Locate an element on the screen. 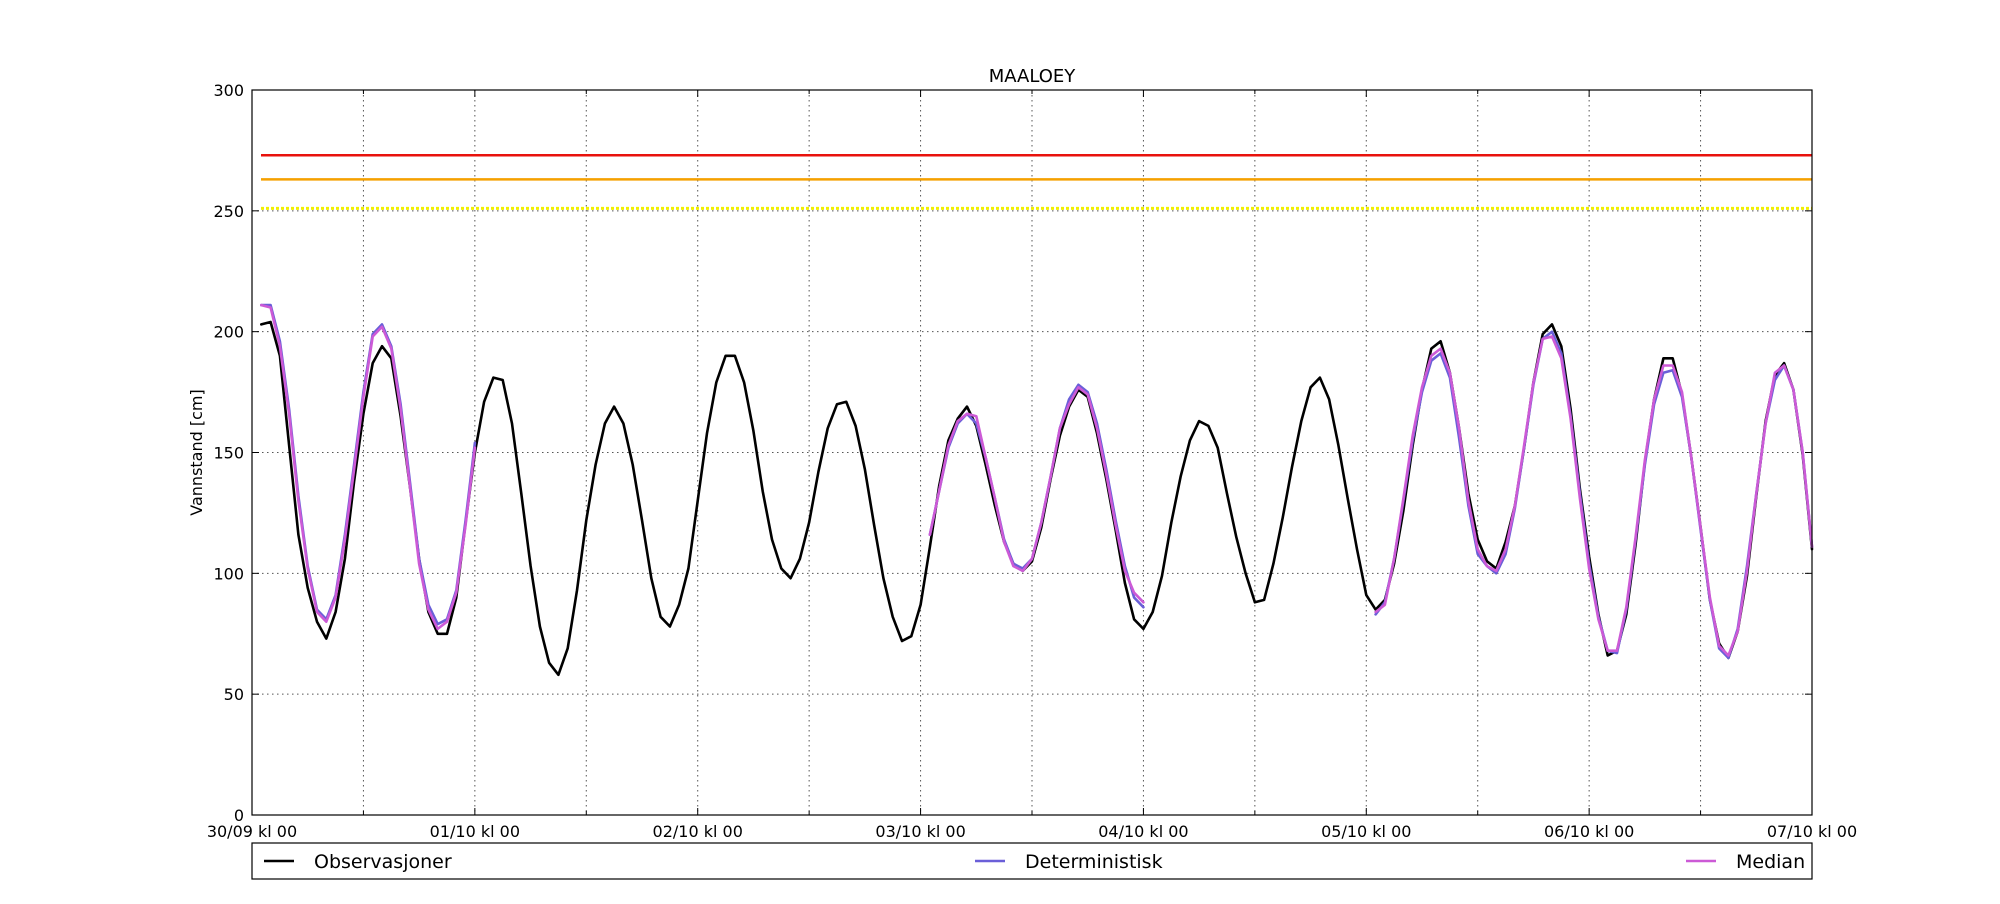 This screenshot has height=904, width=2000. legend-label: Median is located at coordinates (1770, 862).